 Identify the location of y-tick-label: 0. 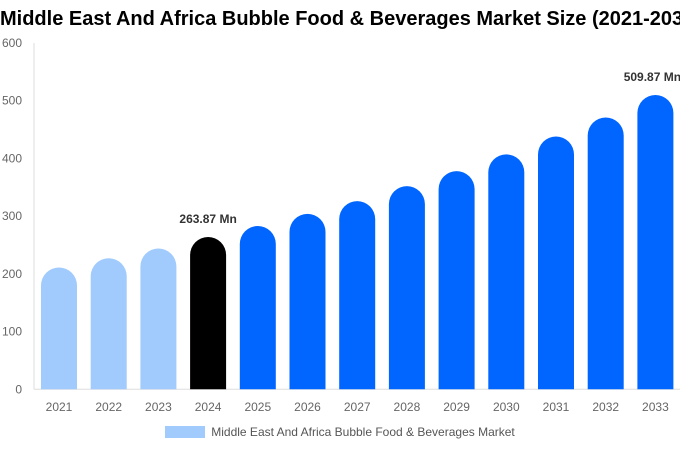
(18, 389).